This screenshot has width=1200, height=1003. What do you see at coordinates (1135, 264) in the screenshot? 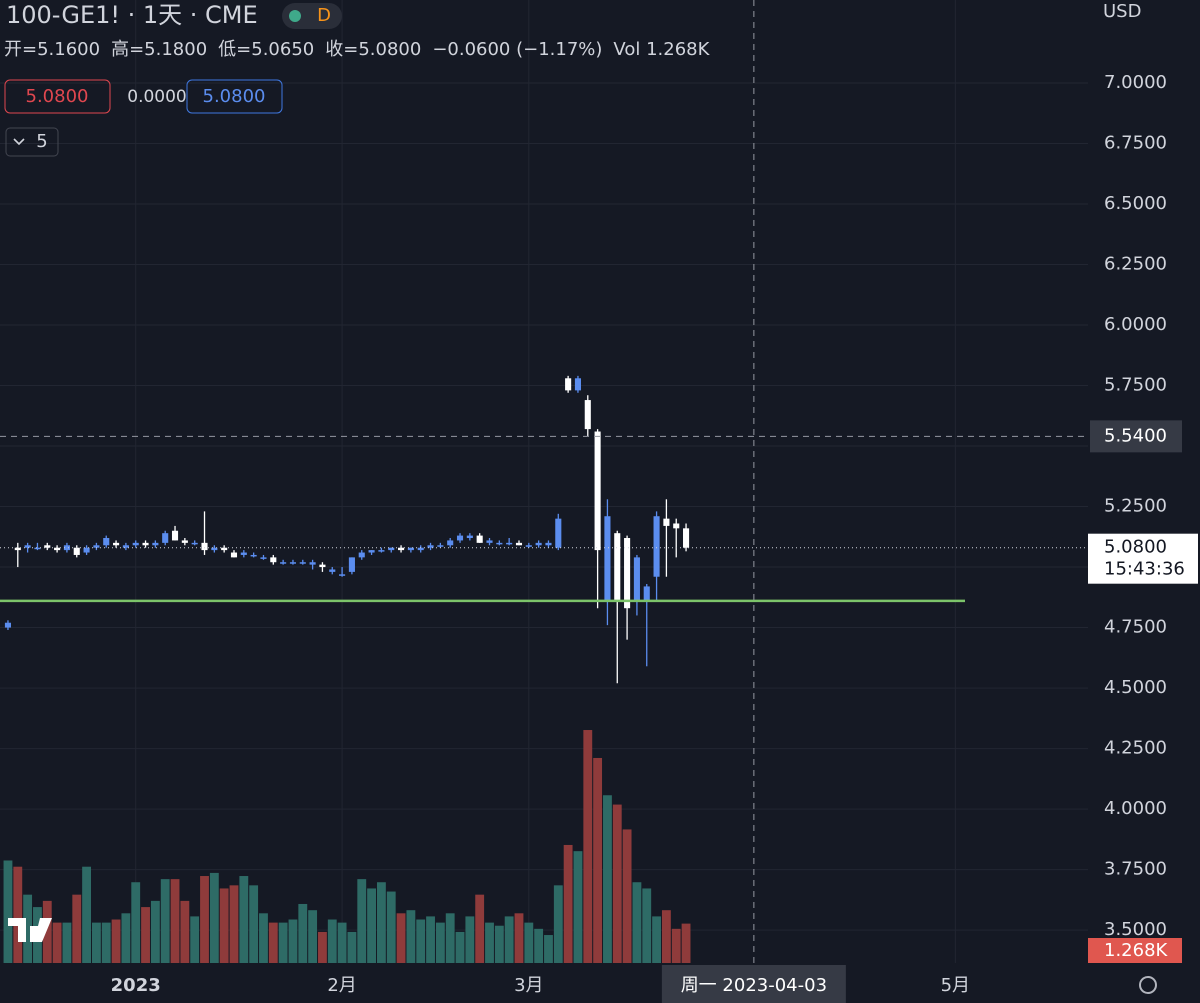
I see `y-tick-label: 6.2500` at bounding box center [1135, 264].